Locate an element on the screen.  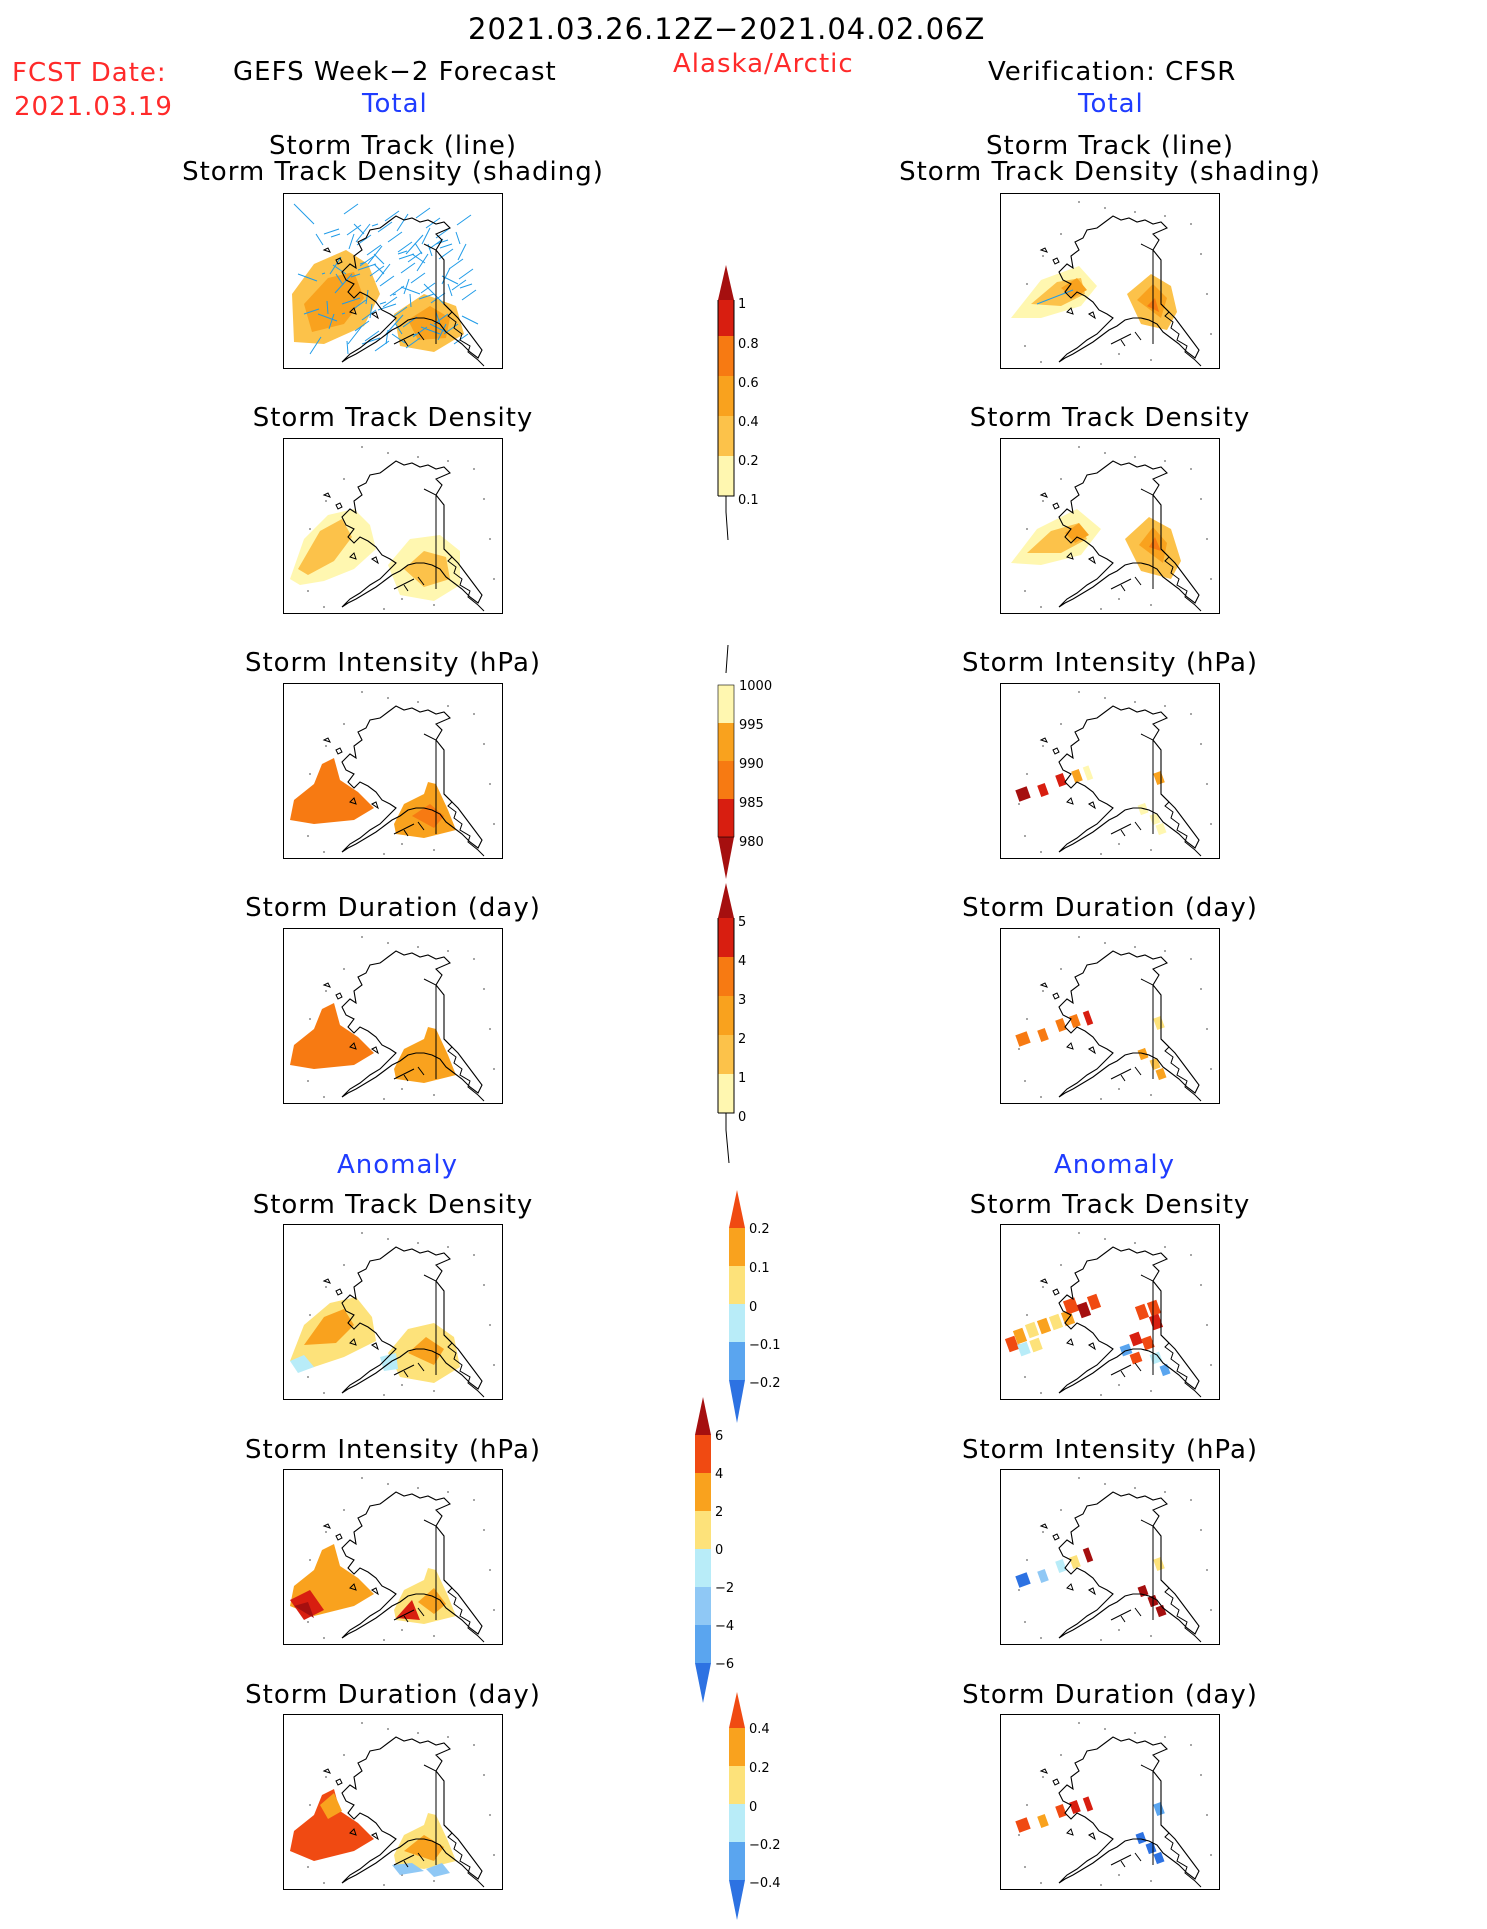
graticule-dots is located at coordinates (398, 1559).